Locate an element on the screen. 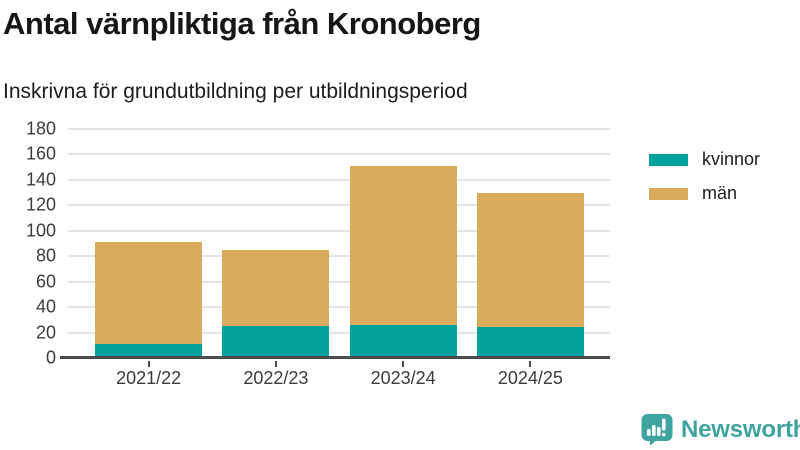 The height and width of the screenshot is (450, 800). bar-stack-2024/25 is located at coordinates (530, 275).